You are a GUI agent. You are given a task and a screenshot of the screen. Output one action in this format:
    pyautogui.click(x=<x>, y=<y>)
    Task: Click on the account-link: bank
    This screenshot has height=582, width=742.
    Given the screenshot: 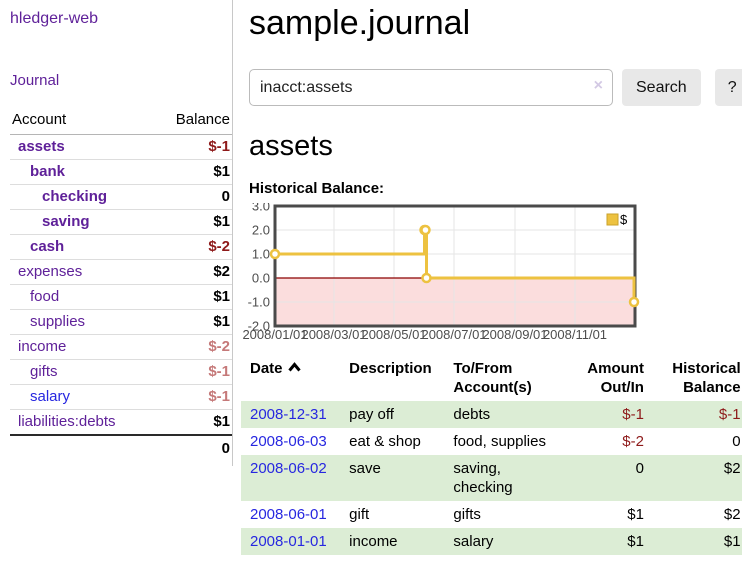 What is the action you would take?
    pyautogui.click(x=48, y=171)
    